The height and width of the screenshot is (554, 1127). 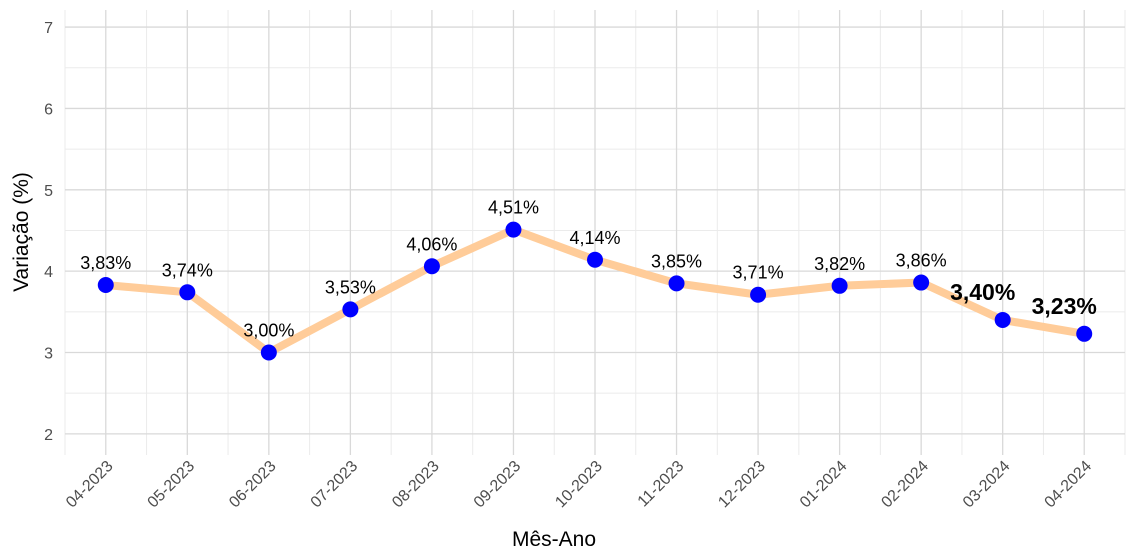 I want to click on data-label: 4,51%, so click(x=513, y=208).